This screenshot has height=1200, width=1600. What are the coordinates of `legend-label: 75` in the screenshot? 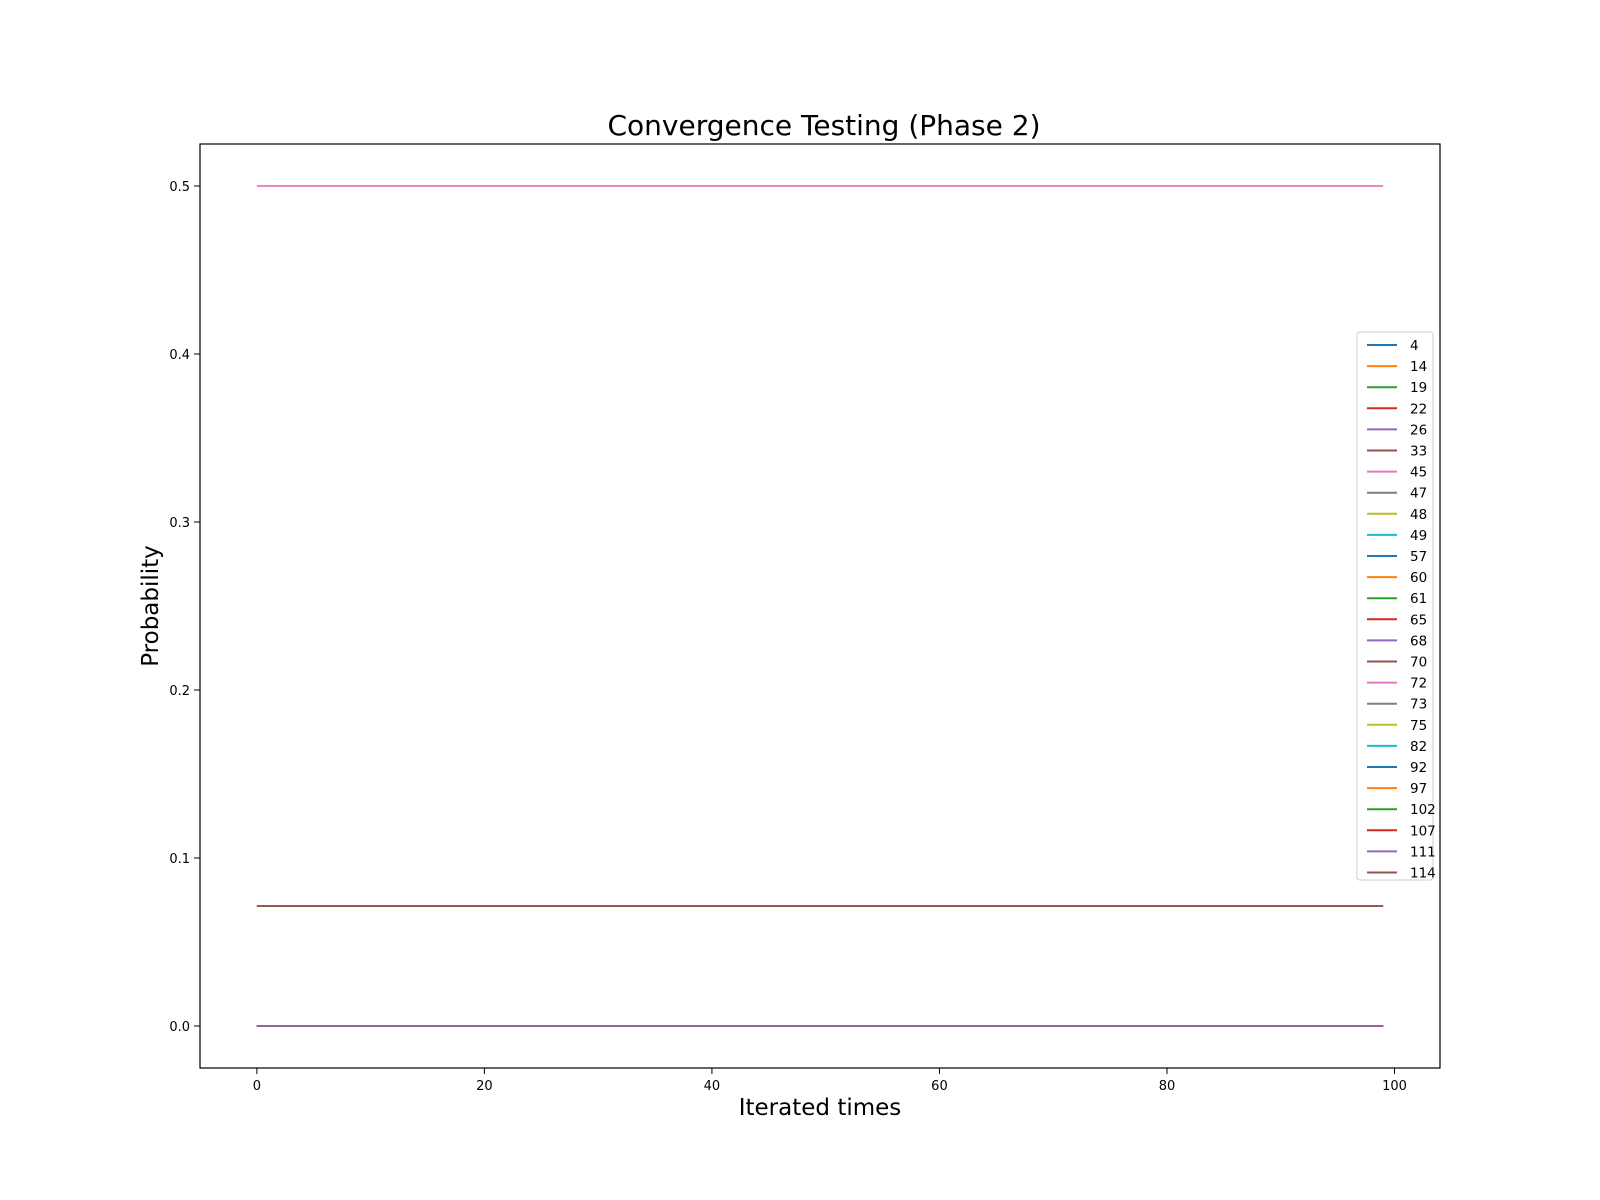 It's located at (1418, 726).